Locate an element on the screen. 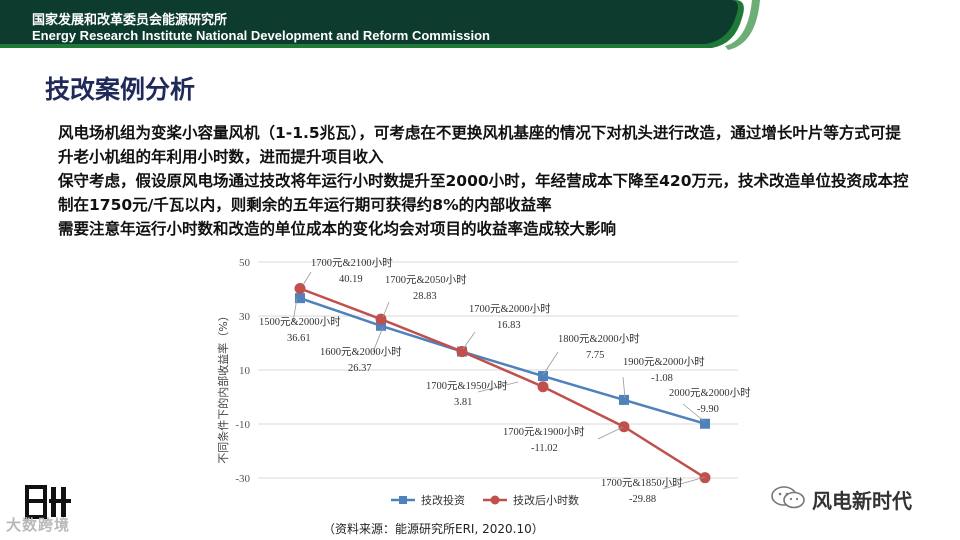 The width and height of the screenshot is (960, 540). y-axis-label: 不同条件下的内部收益率（%） is located at coordinates (223, 386).